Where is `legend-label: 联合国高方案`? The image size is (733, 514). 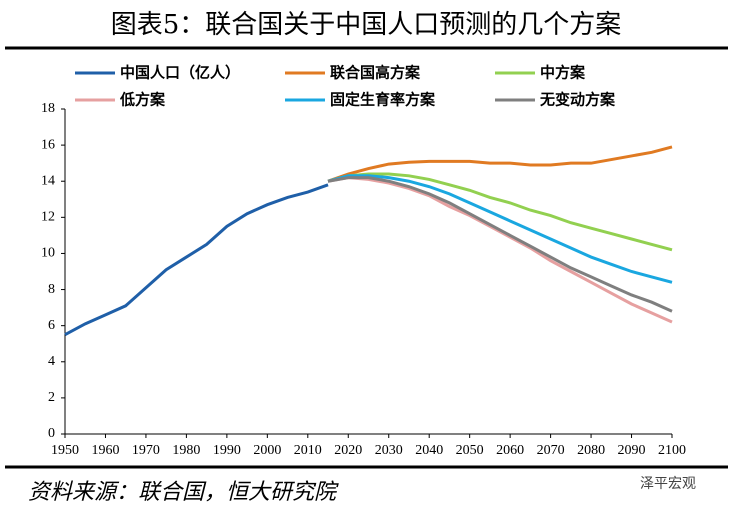 legend-label: 联合国高方案 is located at coordinates (375, 73).